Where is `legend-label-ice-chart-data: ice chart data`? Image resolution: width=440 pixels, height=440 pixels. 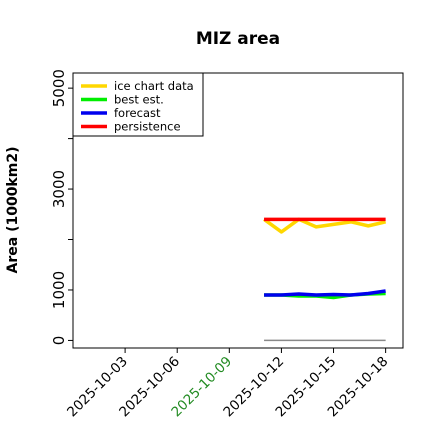
legend-label-ice-chart-data: ice chart data is located at coordinates (154, 86).